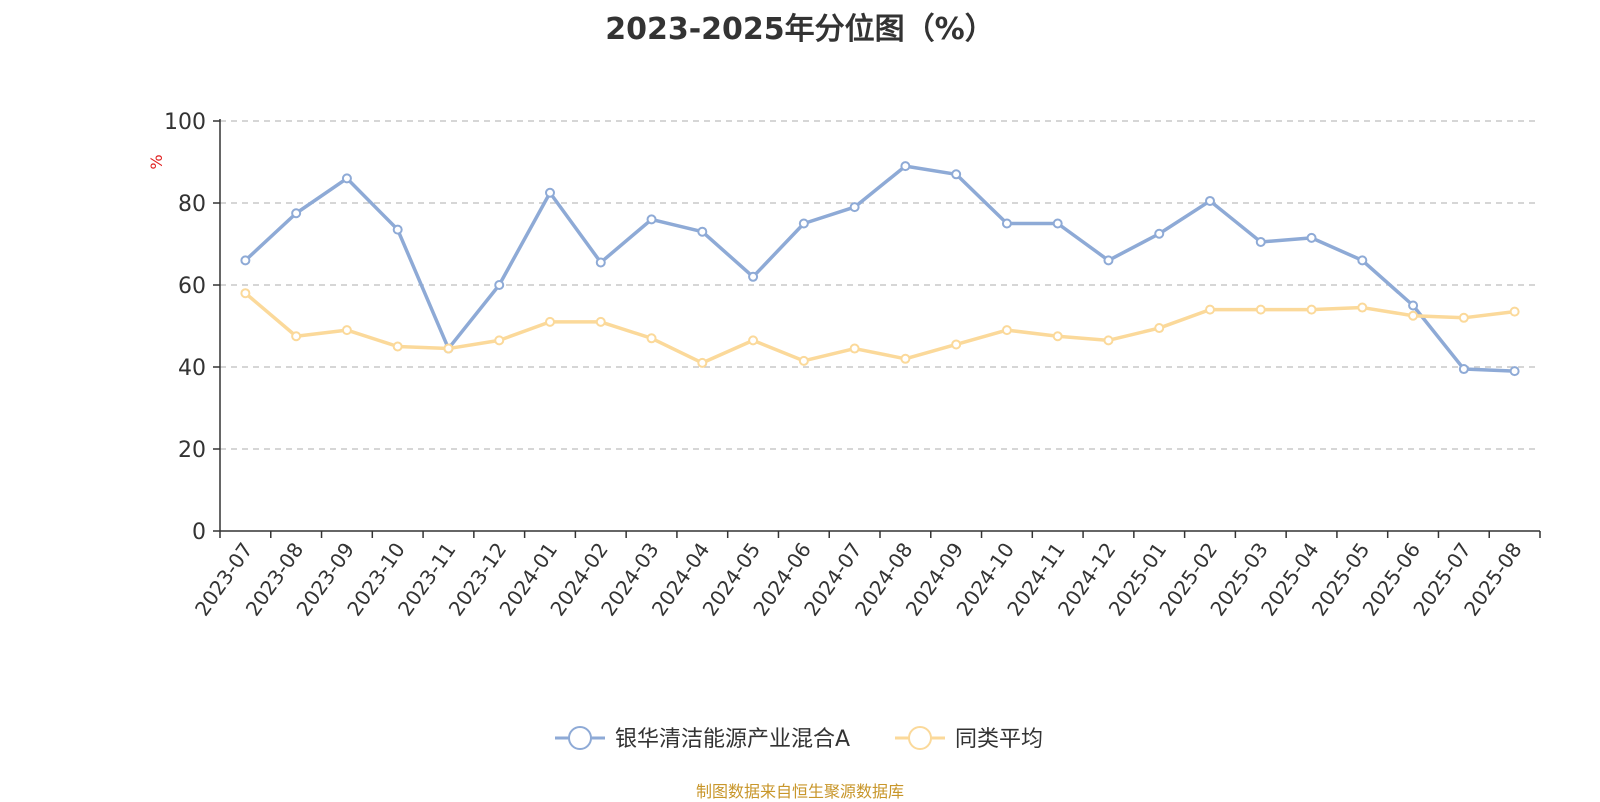 This screenshot has height=802, width=1600. I want to click on legend-item-2: 同类平均, so click(969, 739).